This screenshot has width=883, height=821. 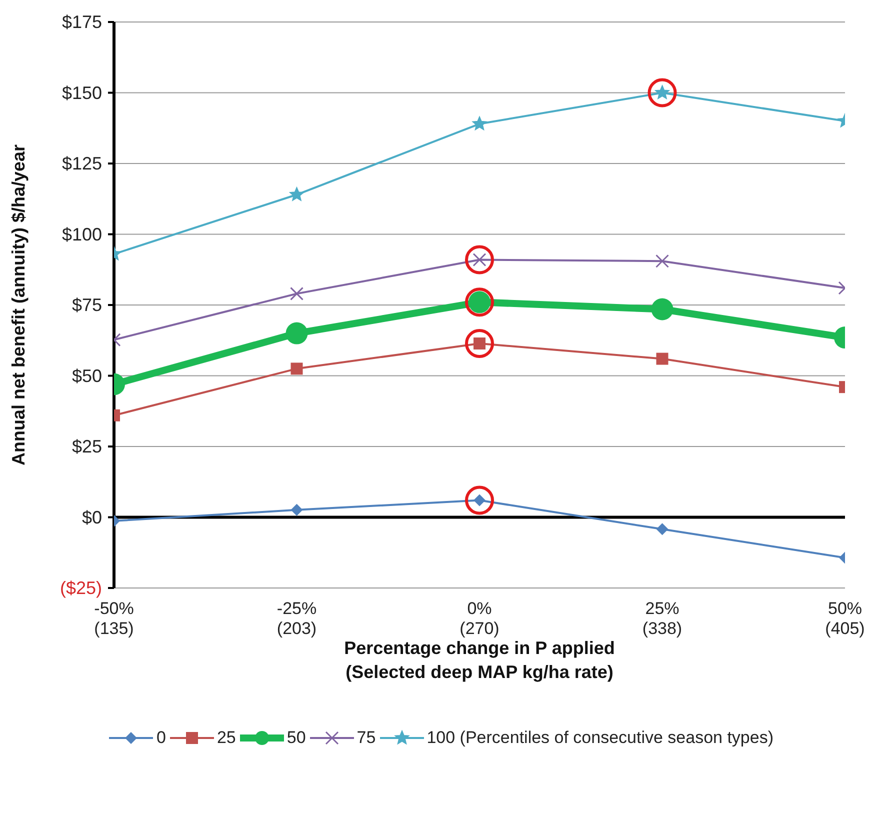 I want to click on x-tick-label: 25% (338), so click(x=662, y=618).